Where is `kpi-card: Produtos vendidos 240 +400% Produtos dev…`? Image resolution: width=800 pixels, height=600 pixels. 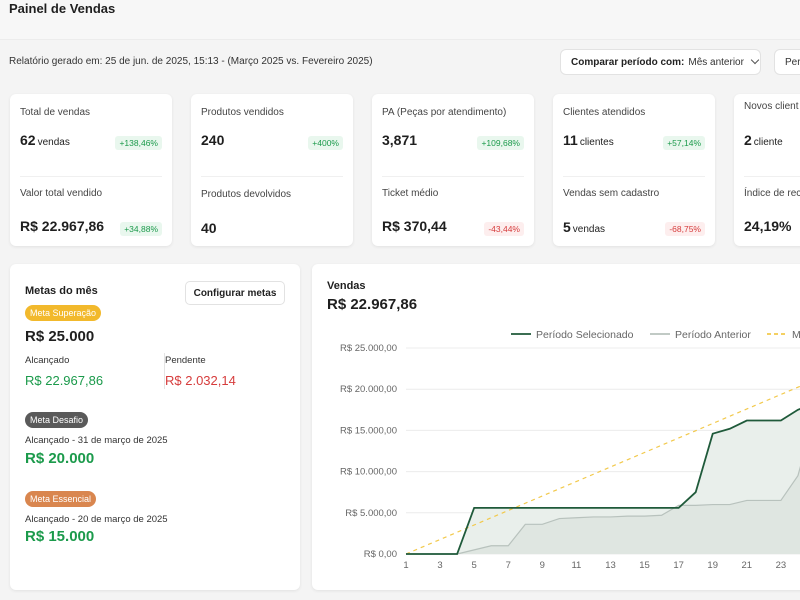
kpi-card: Produtos vendidos 240 +400% Produtos dev… is located at coordinates (272, 170).